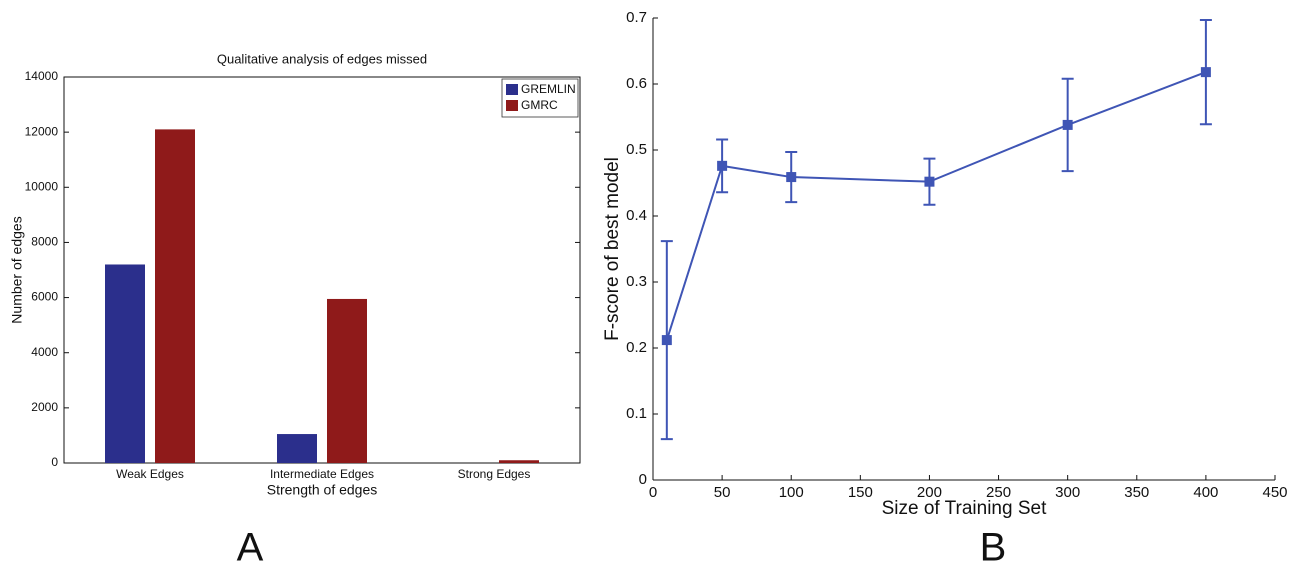 This screenshot has height=578, width=1293. What do you see at coordinates (44, 242) in the screenshot?
I see `y-tick-label: 8000` at bounding box center [44, 242].